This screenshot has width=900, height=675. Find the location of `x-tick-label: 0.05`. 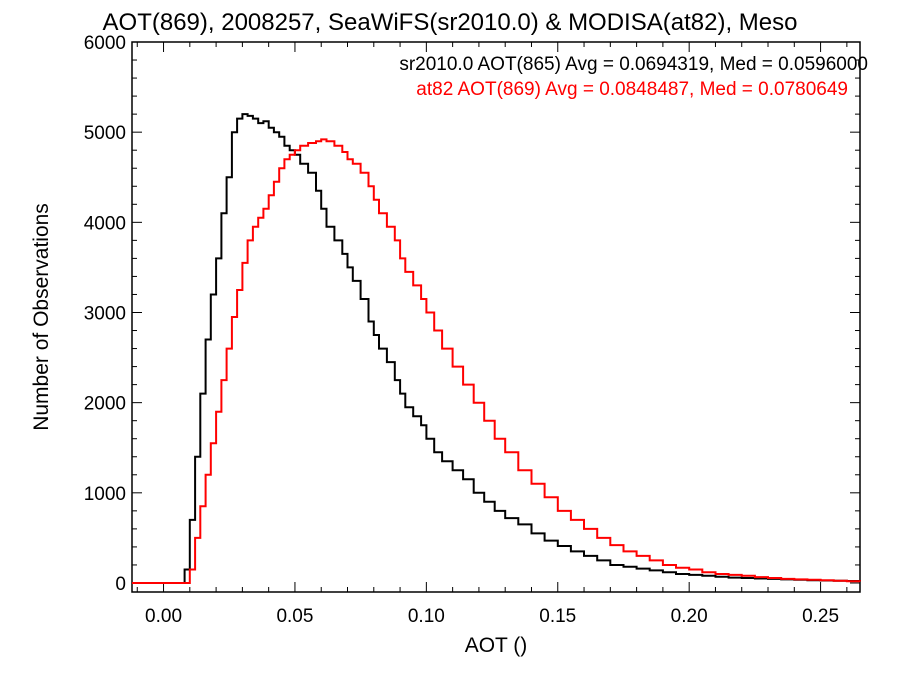

x-tick-label: 0.05 is located at coordinates (294, 616).